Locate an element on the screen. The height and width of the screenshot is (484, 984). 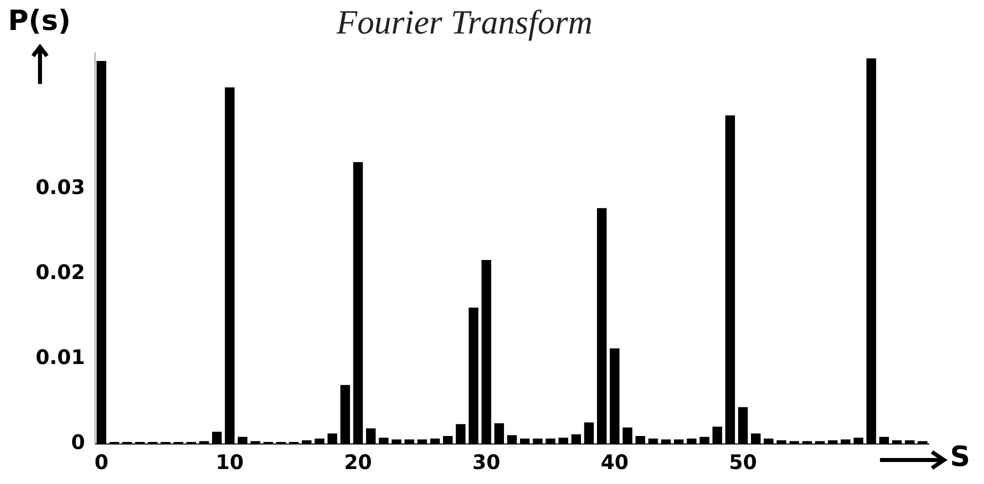
x-tick-label: 10 is located at coordinates (230, 462).